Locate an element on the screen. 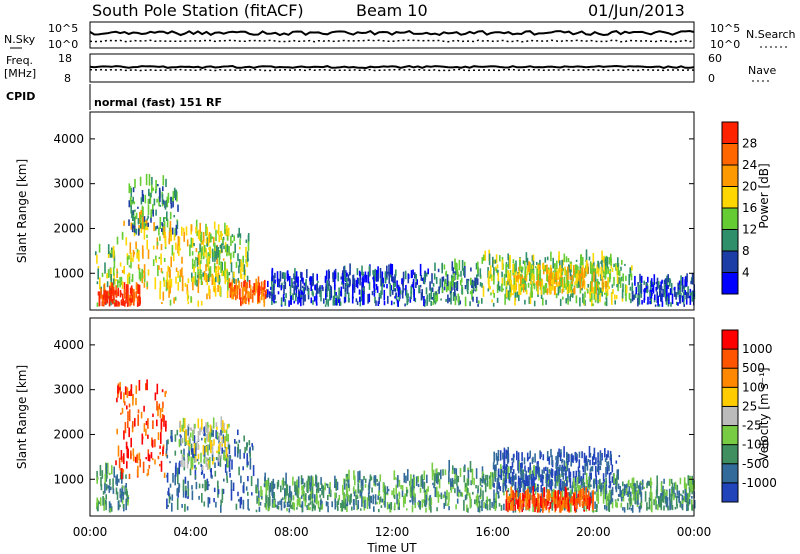 The height and width of the screenshot is (554, 800). power-colorbar-segment is located at coordinates (730, 133).